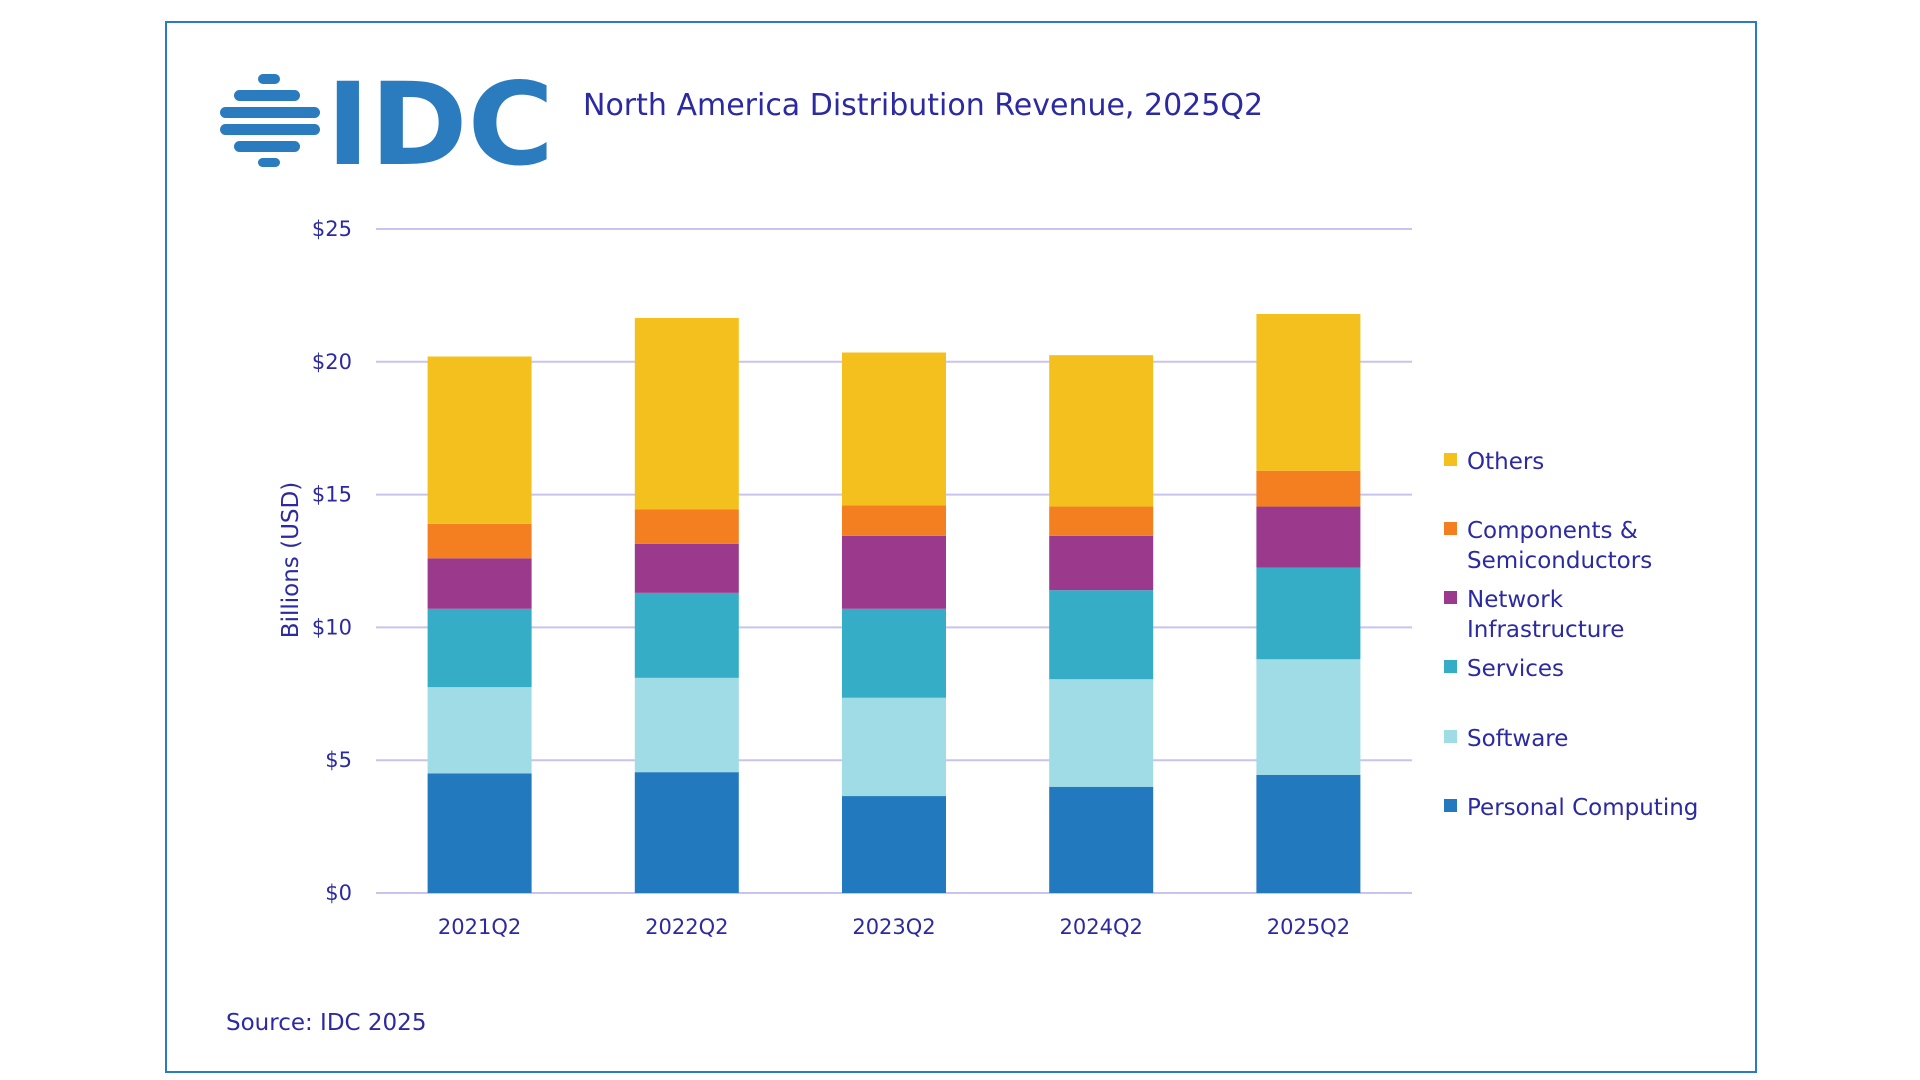 The height and width of the screenshot is (1080, 1920). I want to click on y-tick-label: $0, so click(338, 893).